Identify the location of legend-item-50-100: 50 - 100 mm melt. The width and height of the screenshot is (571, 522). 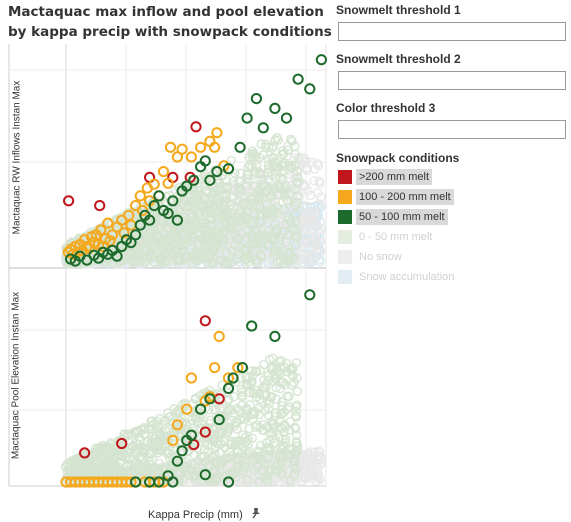
(451, 217).